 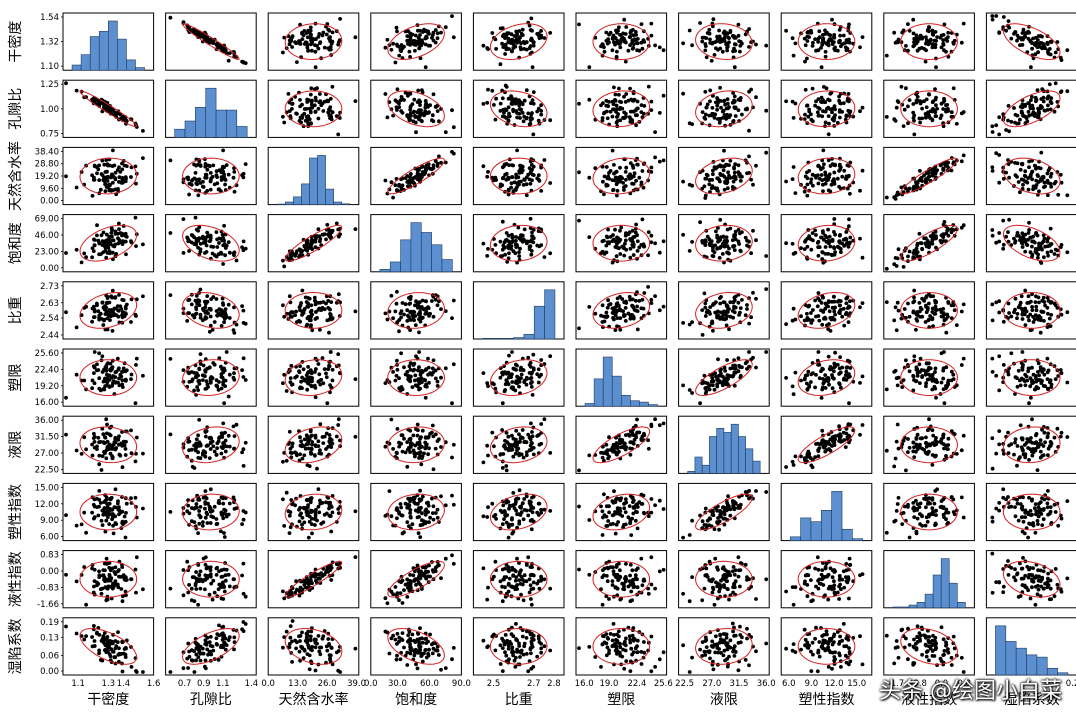 I want to click on panel-孔隙比-液性指数, so click(x=929, y=108).